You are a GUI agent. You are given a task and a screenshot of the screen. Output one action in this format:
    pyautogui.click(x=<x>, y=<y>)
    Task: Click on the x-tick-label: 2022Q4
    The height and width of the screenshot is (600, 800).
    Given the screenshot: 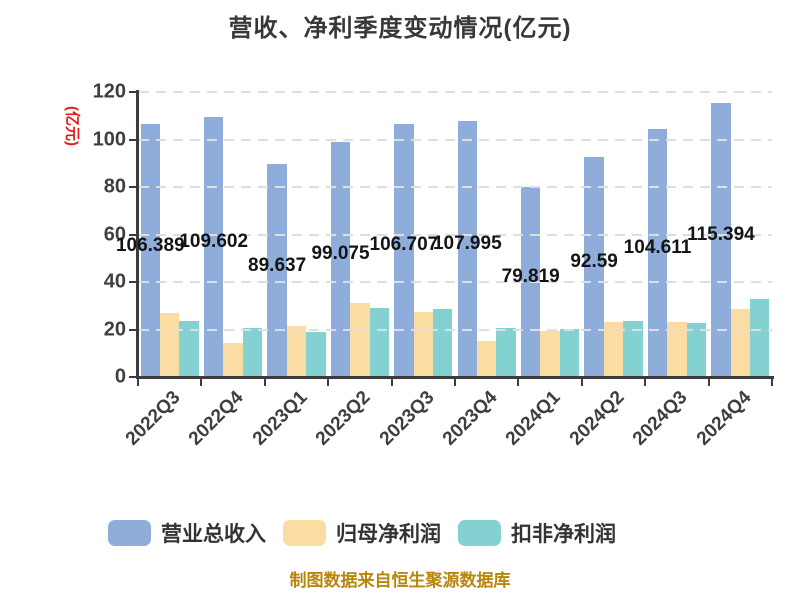 What is the action you would take?
    pyautogui.click(x=216, y=418)
    